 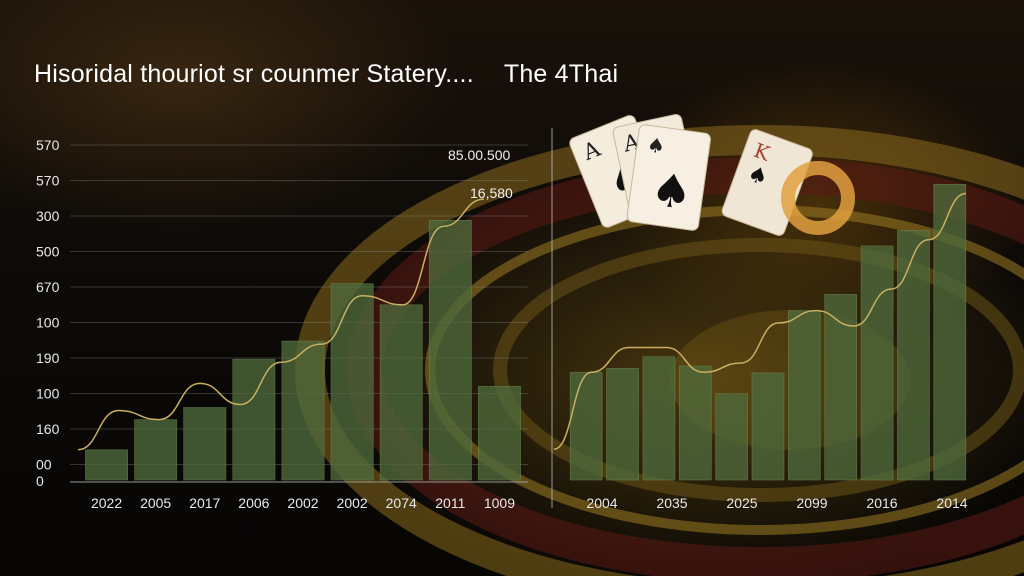 I want to click on x-tick-label: 2011, so click(x=450, y=503).